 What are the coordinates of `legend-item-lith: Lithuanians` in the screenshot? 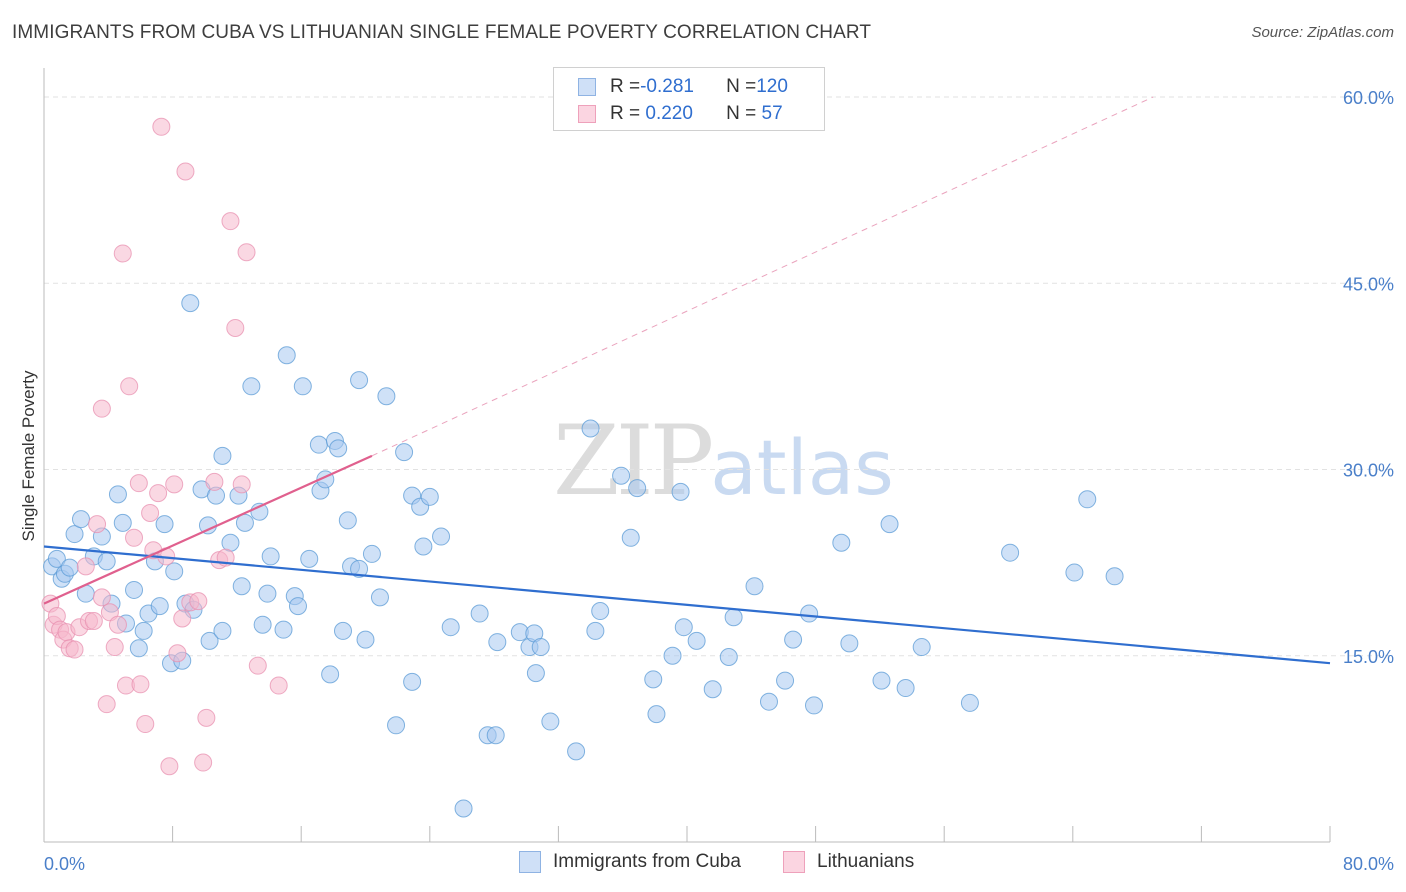 It's located at (848, 862).